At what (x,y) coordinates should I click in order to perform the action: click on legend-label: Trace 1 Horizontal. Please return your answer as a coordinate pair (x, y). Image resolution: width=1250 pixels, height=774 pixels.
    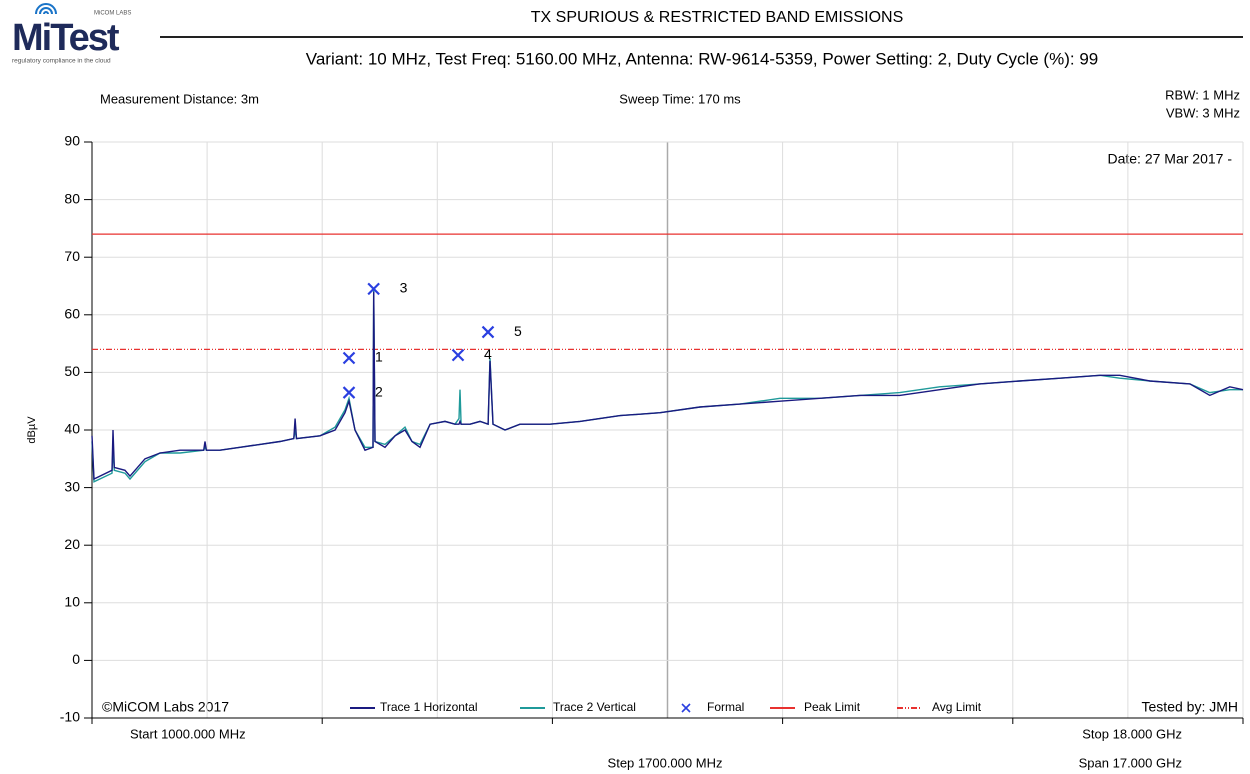
    Looking at the image, I should click on (429, 707).